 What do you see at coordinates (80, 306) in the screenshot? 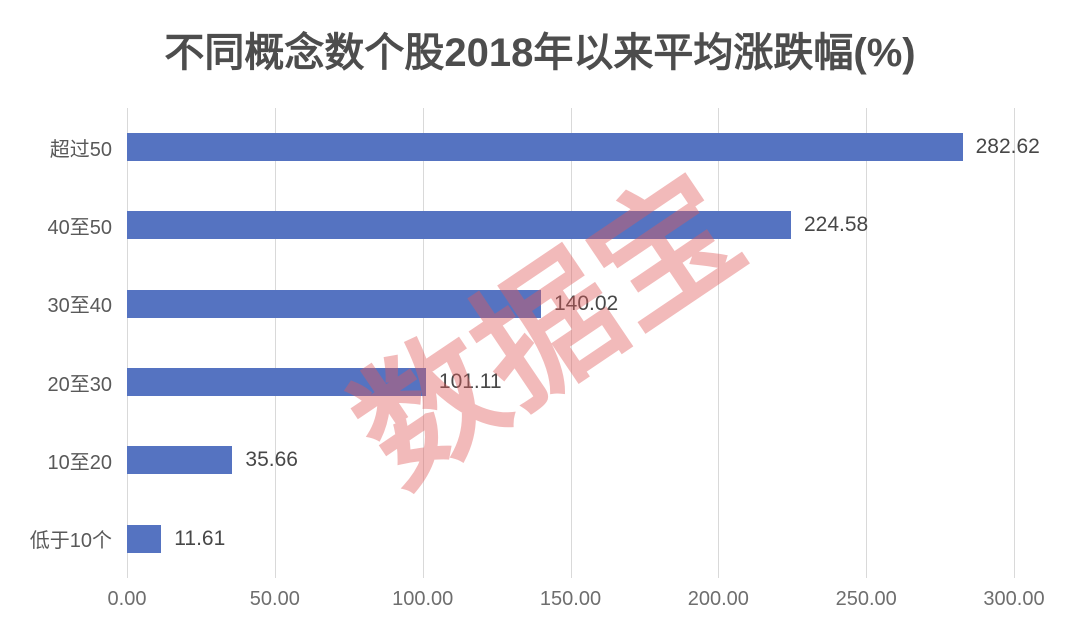
I see `category-label: 30至40` at bounding box center [80, 306].